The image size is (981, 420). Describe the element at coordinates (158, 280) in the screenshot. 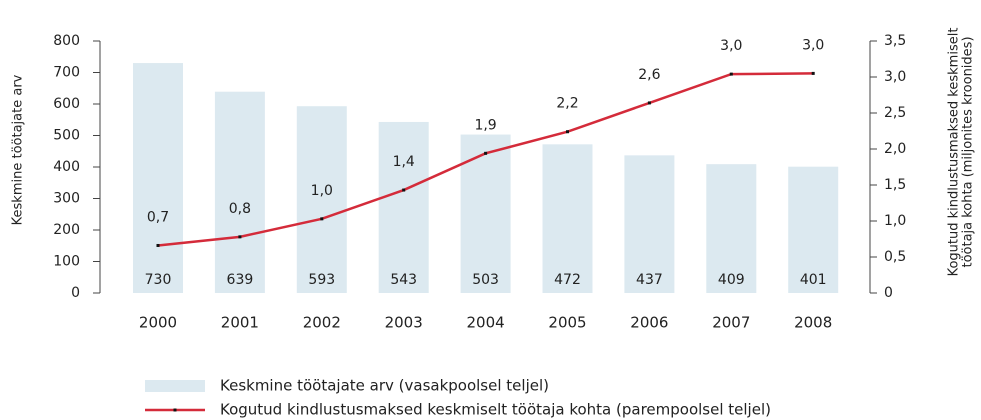

I see `bar-value-label: 730` at that location.